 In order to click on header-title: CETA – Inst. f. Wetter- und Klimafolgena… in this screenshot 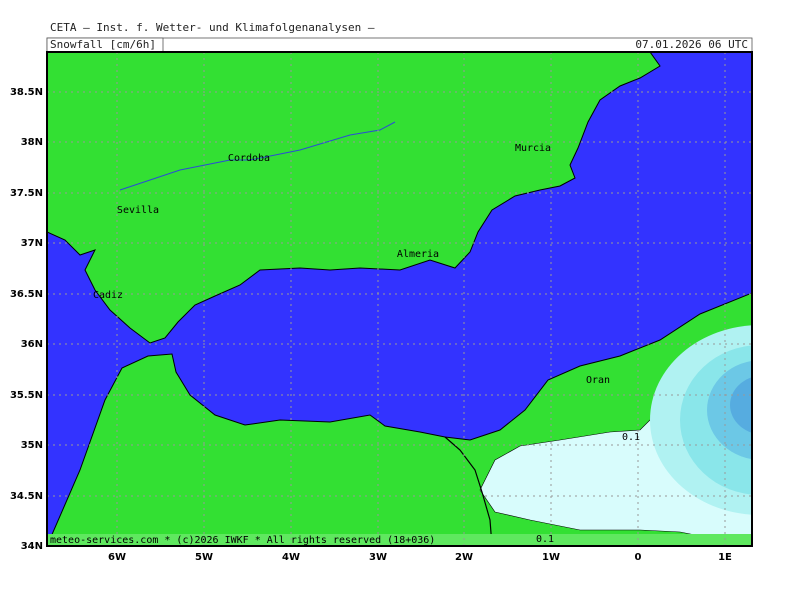, I will do `click(212, 27)`.